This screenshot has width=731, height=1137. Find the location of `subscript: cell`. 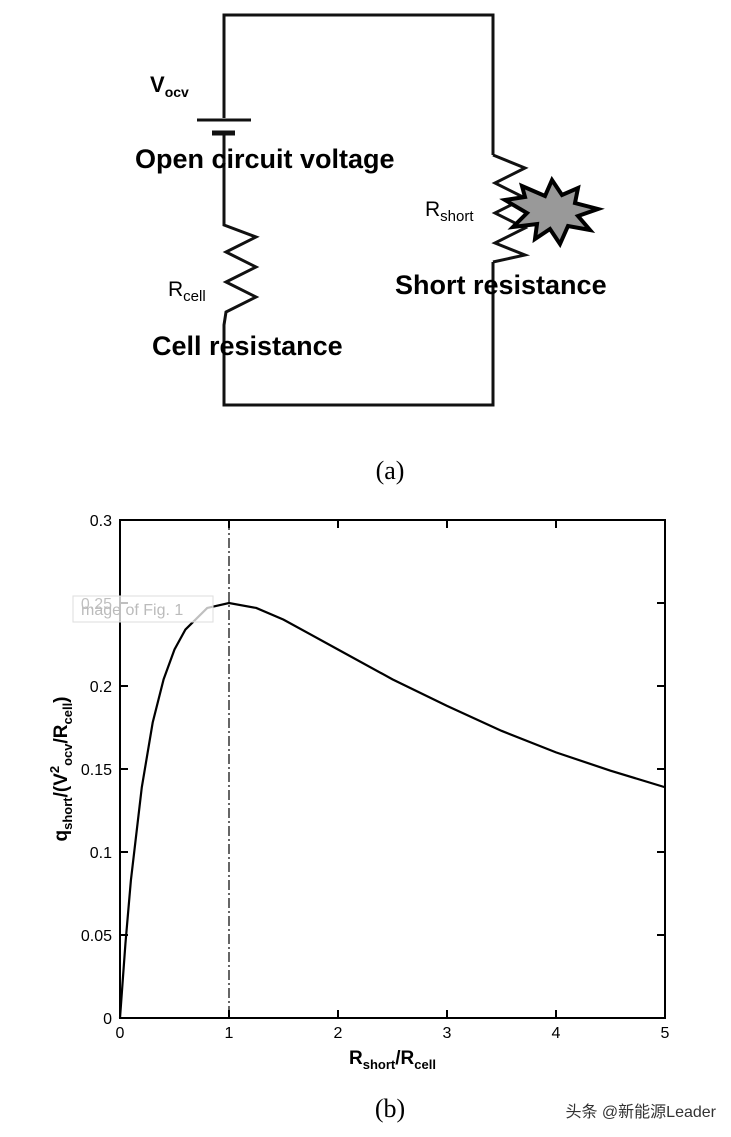

subscript: cell is located at coordinates (194, 296).